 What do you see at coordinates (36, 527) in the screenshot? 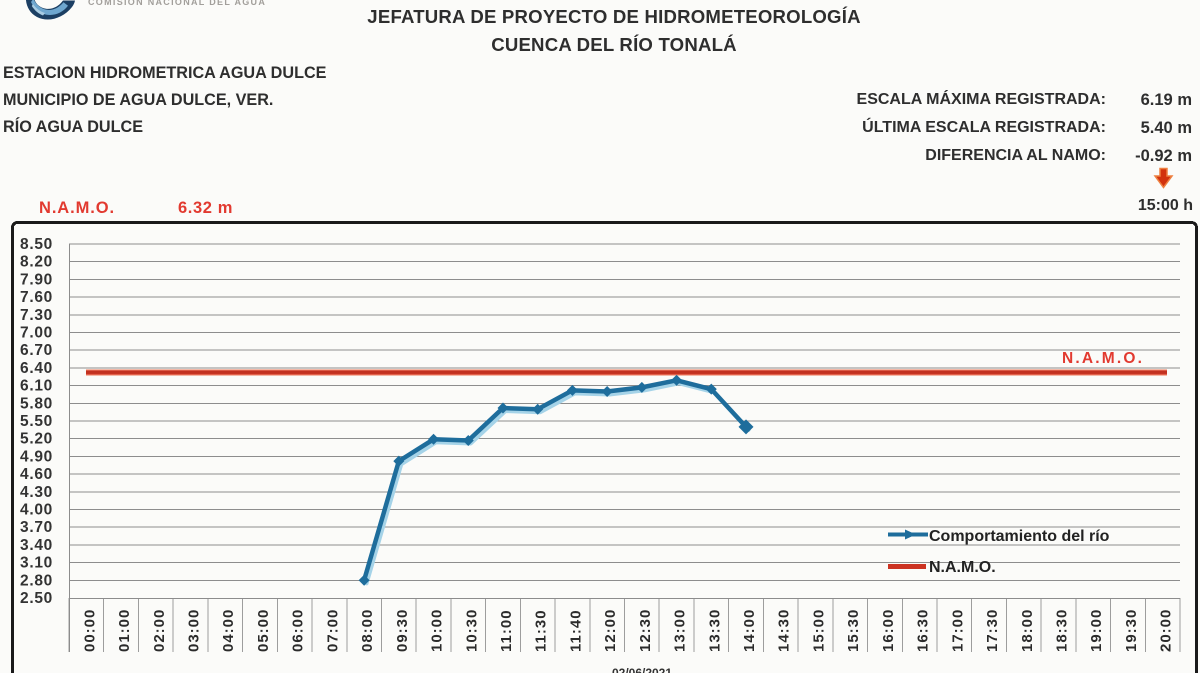
I see `svg-text: 3.70` at bounding box center [36, 527].